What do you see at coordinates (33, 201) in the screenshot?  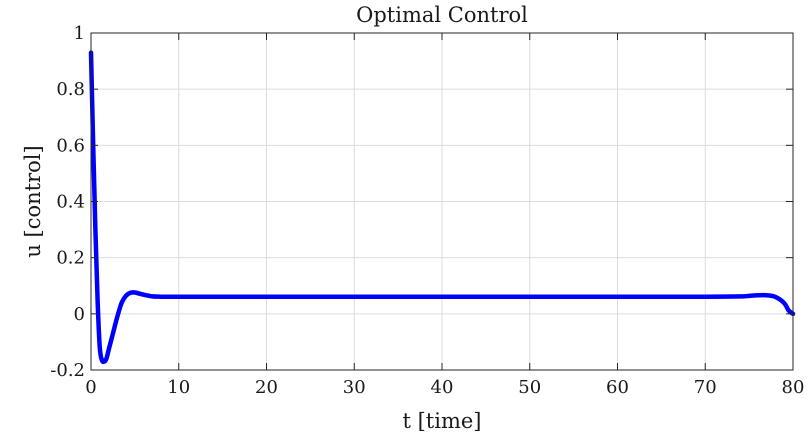 I see `y-axis-label: u [control]` at bounding box center [33, 201].